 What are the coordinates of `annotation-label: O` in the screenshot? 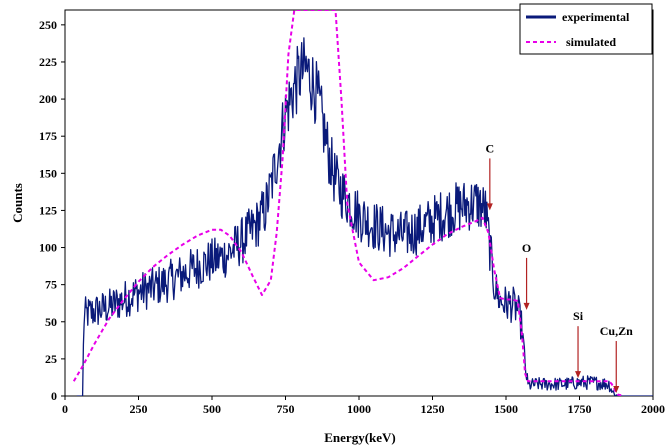 It's located at (526, 248).